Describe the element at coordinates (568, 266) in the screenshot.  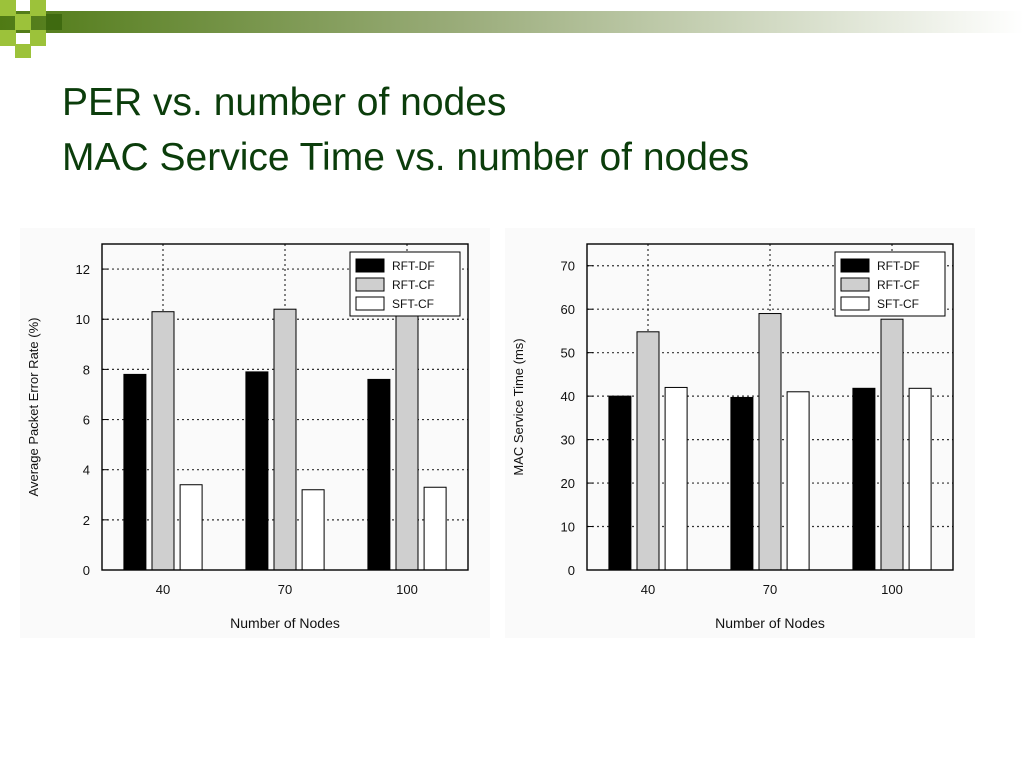
I see `y-tick-label: 70` at that location.